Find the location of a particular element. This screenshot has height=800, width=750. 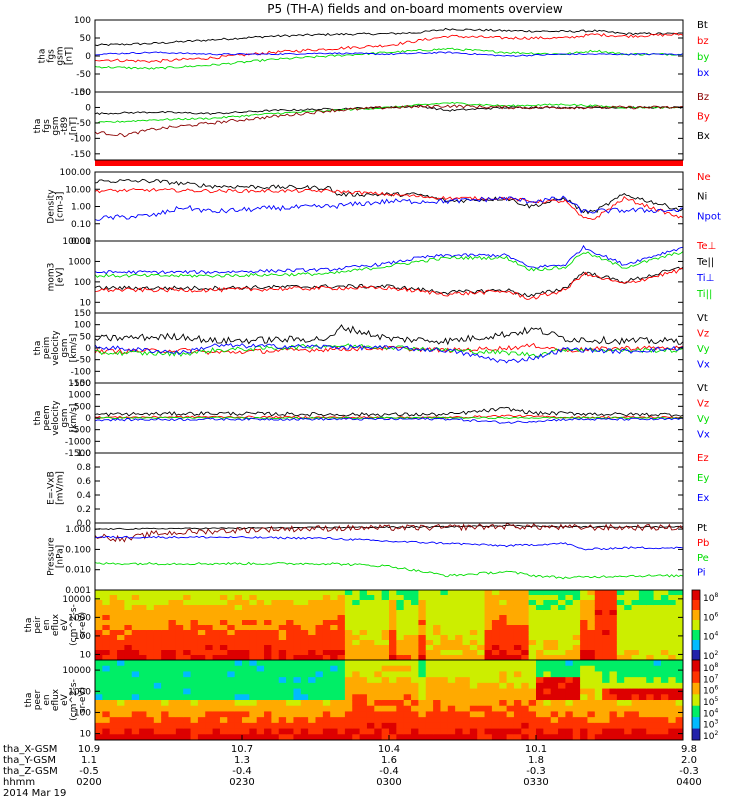

y-axis-label: peim is located at coordinates (47, 348).